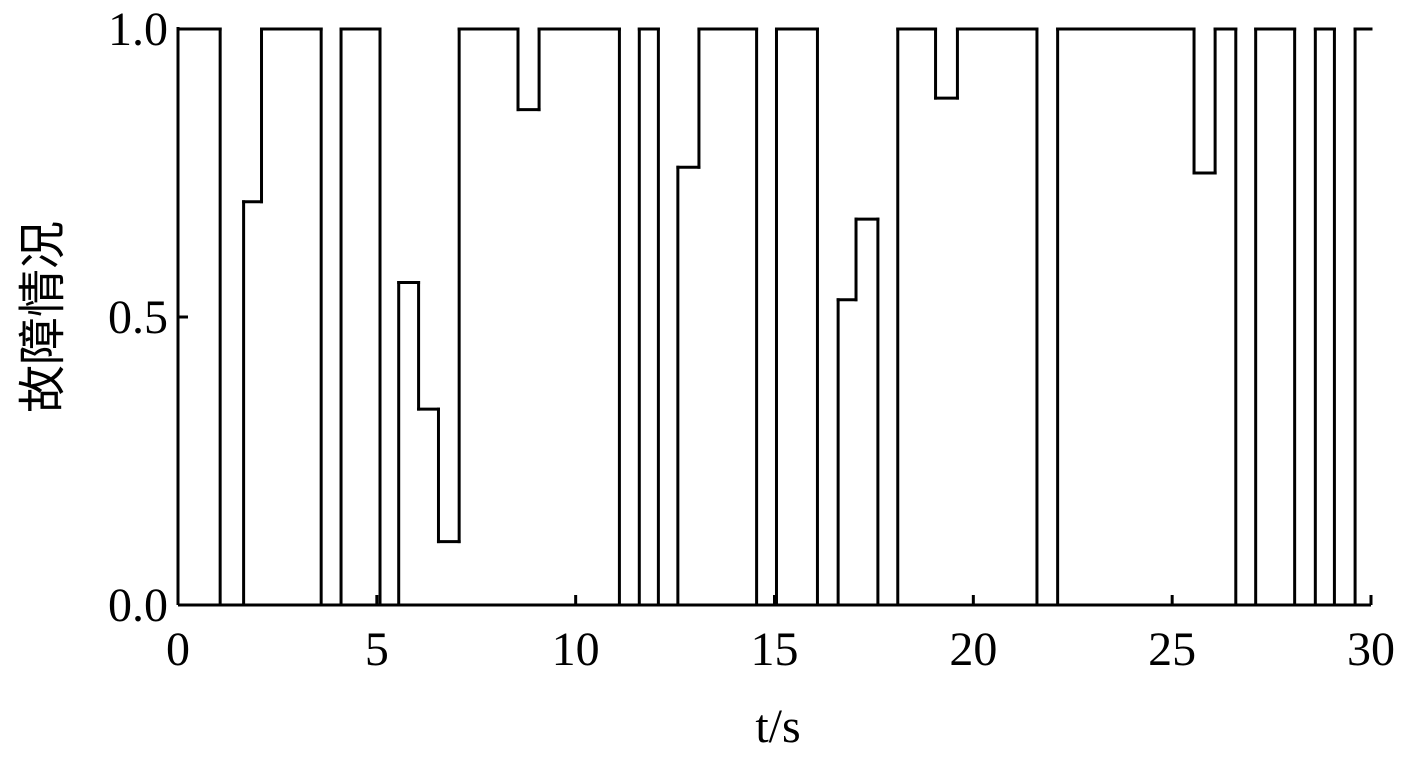  What do you see at coordinates (973, 649) in the screenshot?
I see `x-tick-label: 20` at bounding box center [973, 649].